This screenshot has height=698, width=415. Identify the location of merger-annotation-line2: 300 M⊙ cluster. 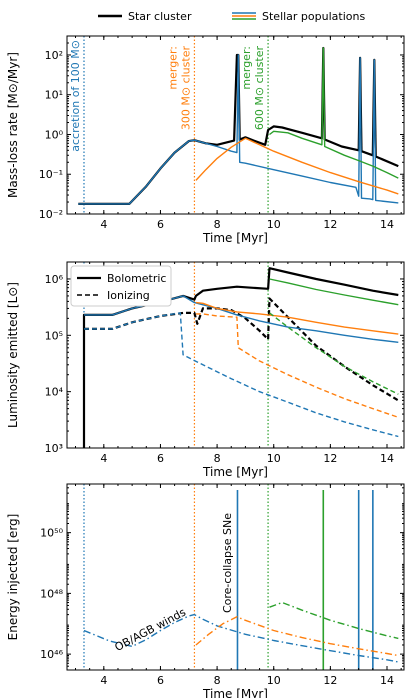
(185, 88).